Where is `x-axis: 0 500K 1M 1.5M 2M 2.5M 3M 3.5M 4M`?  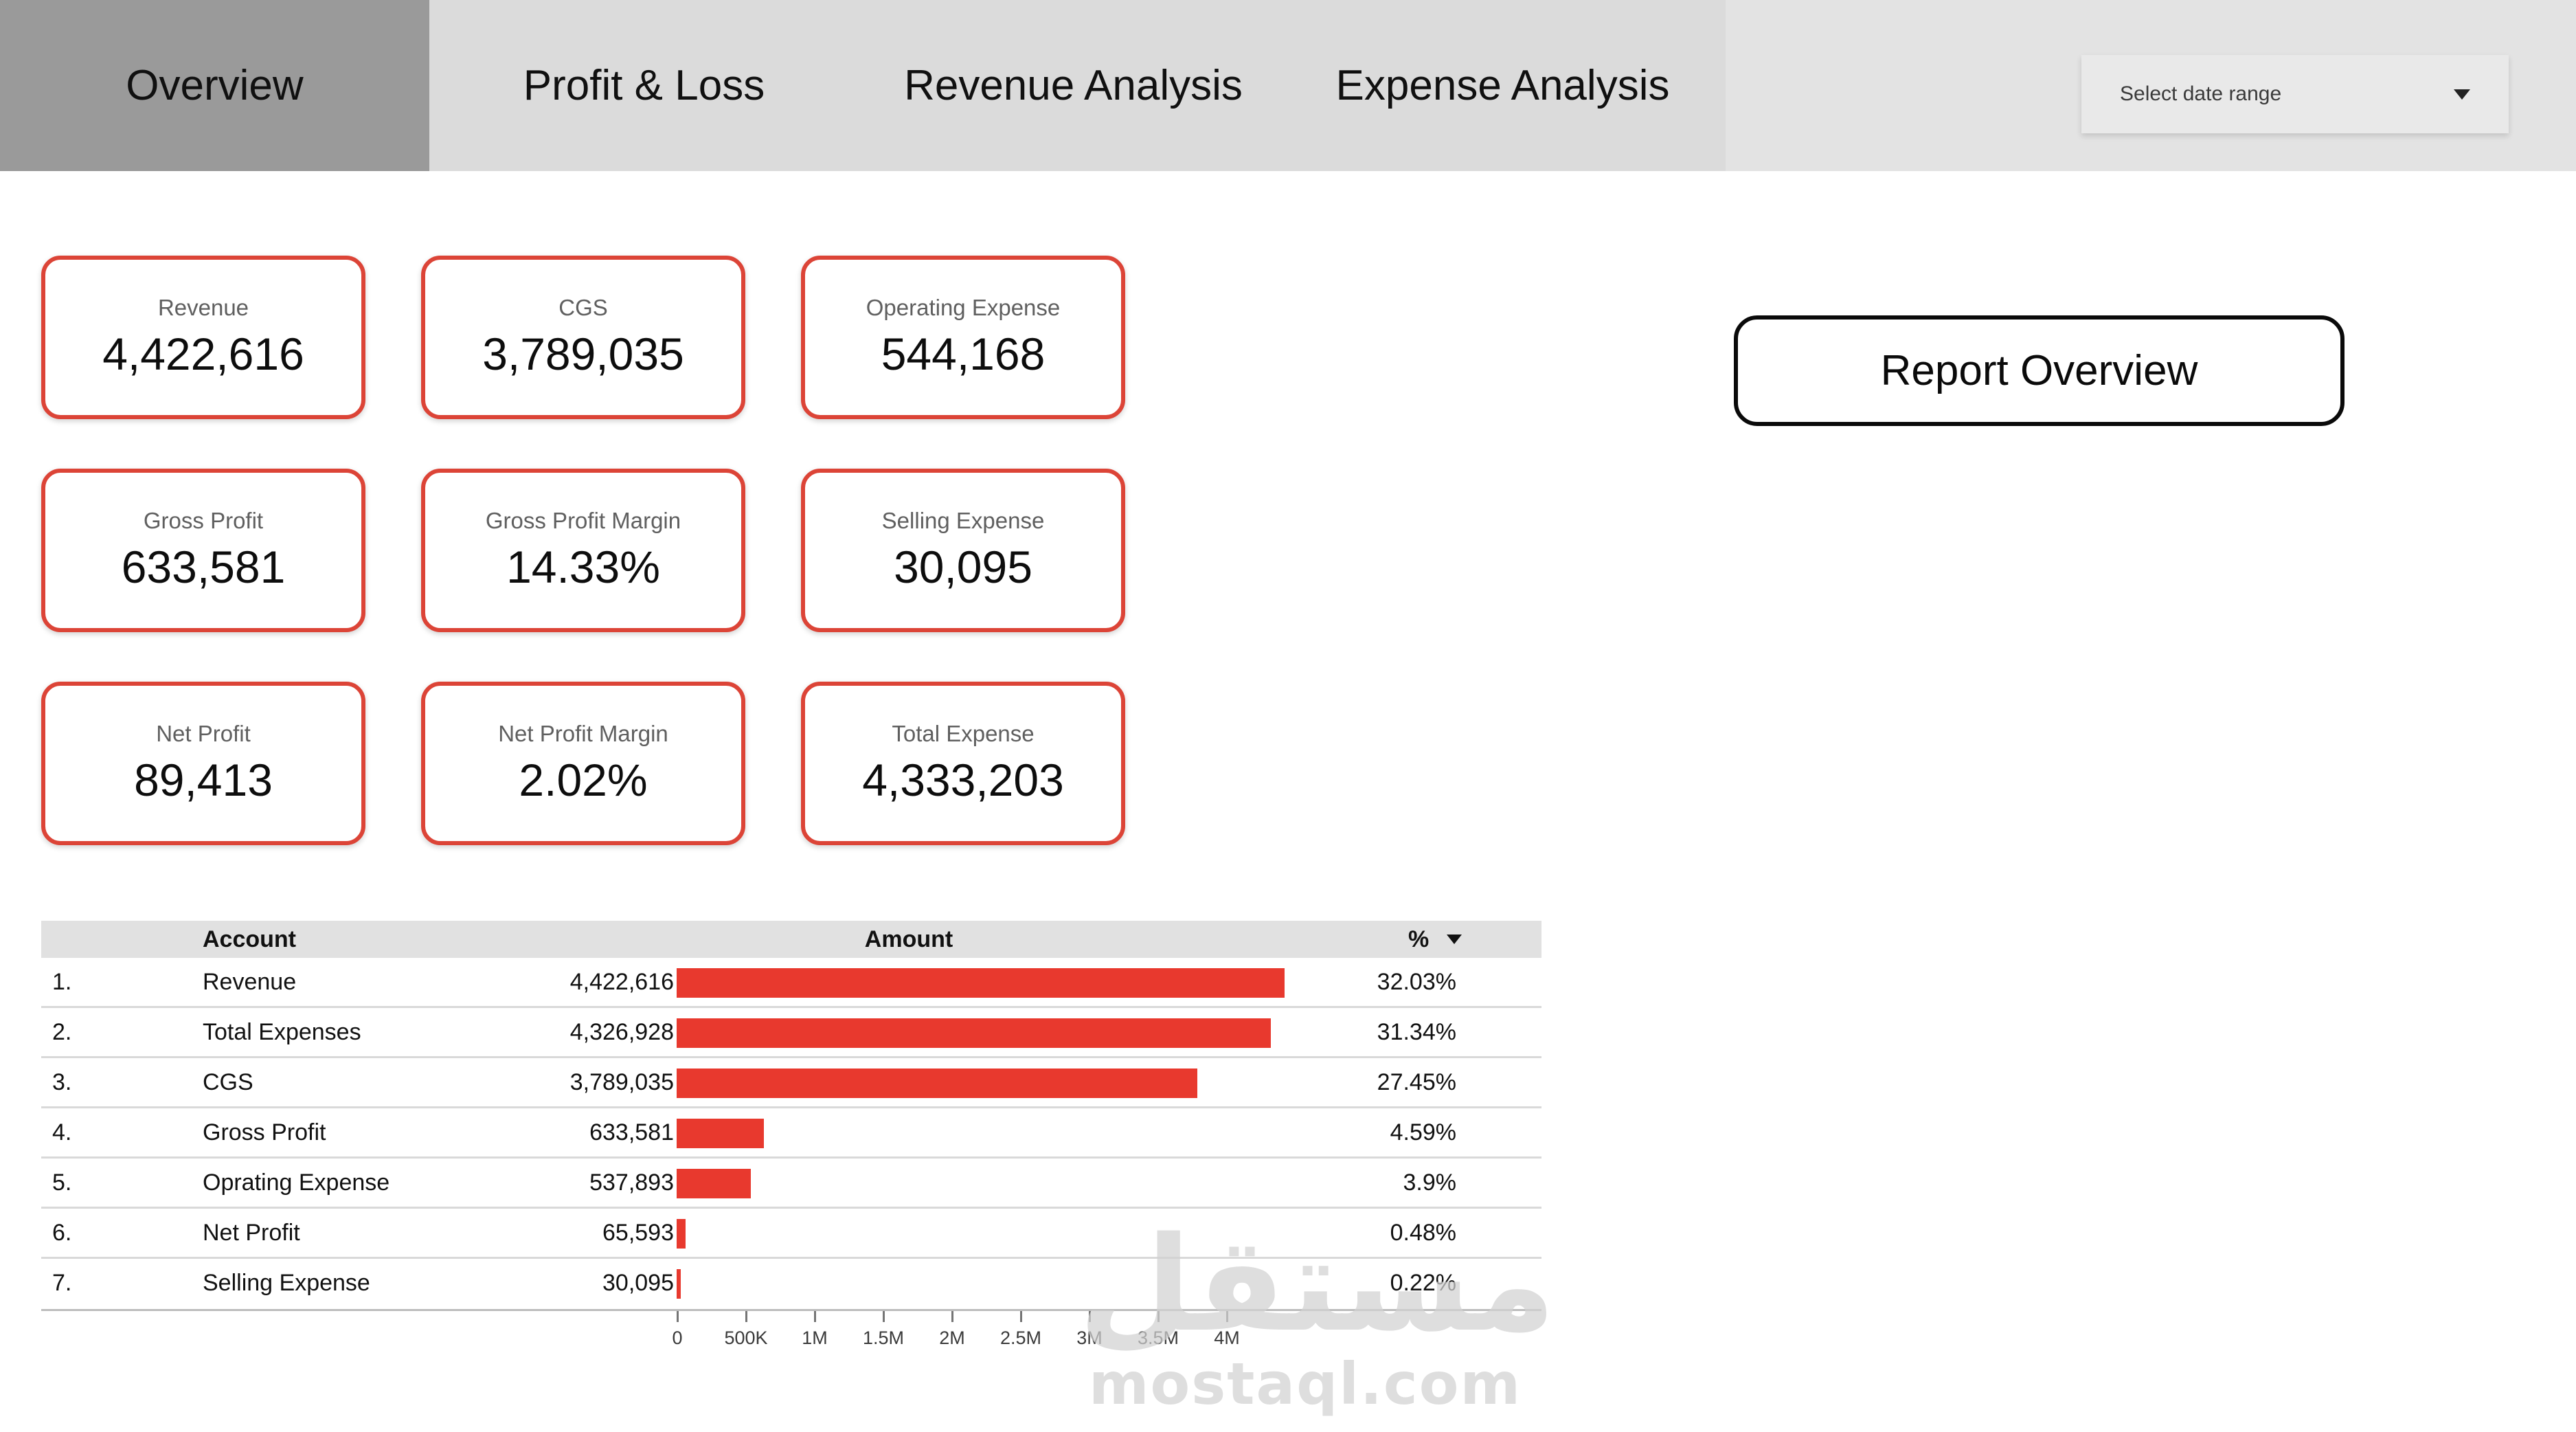 x-axis: 0 500K 1M 1.5M 2M 2.5M 3M 3.5M 4M is located at coordinates (791, 1333).